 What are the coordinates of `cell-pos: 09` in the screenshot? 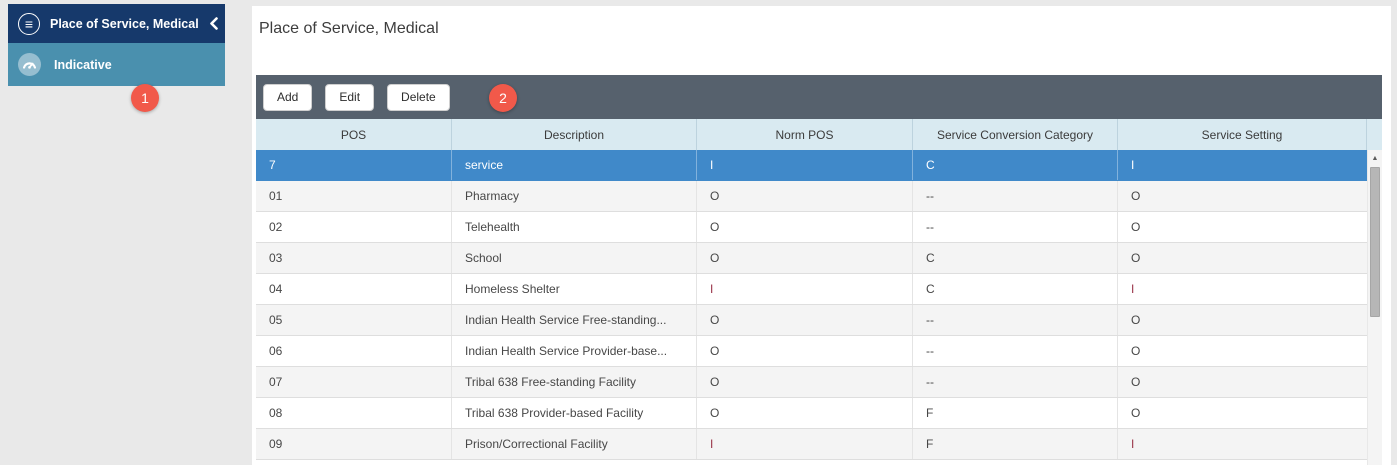 It's located at (354, 444).